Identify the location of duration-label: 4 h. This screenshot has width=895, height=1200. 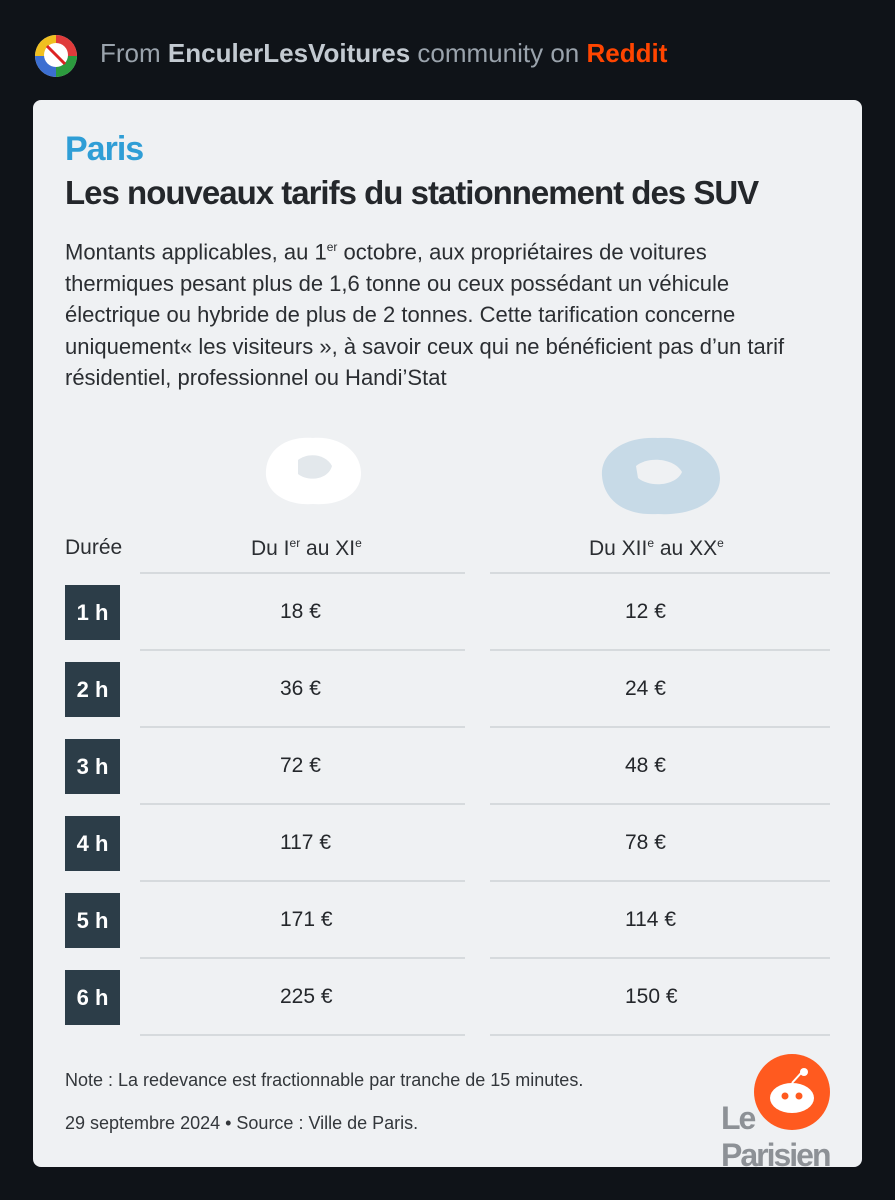
(92, 843).